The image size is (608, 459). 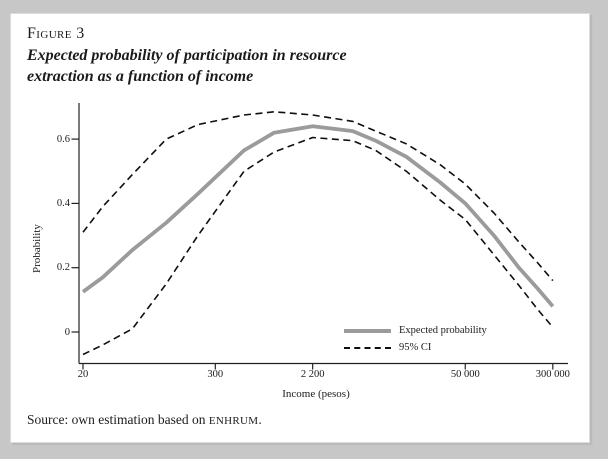 What do you see at coordinates (312, 374) in the screenshot?
I see `x-tick-label: 2 200` at bounding box center [312, 374].